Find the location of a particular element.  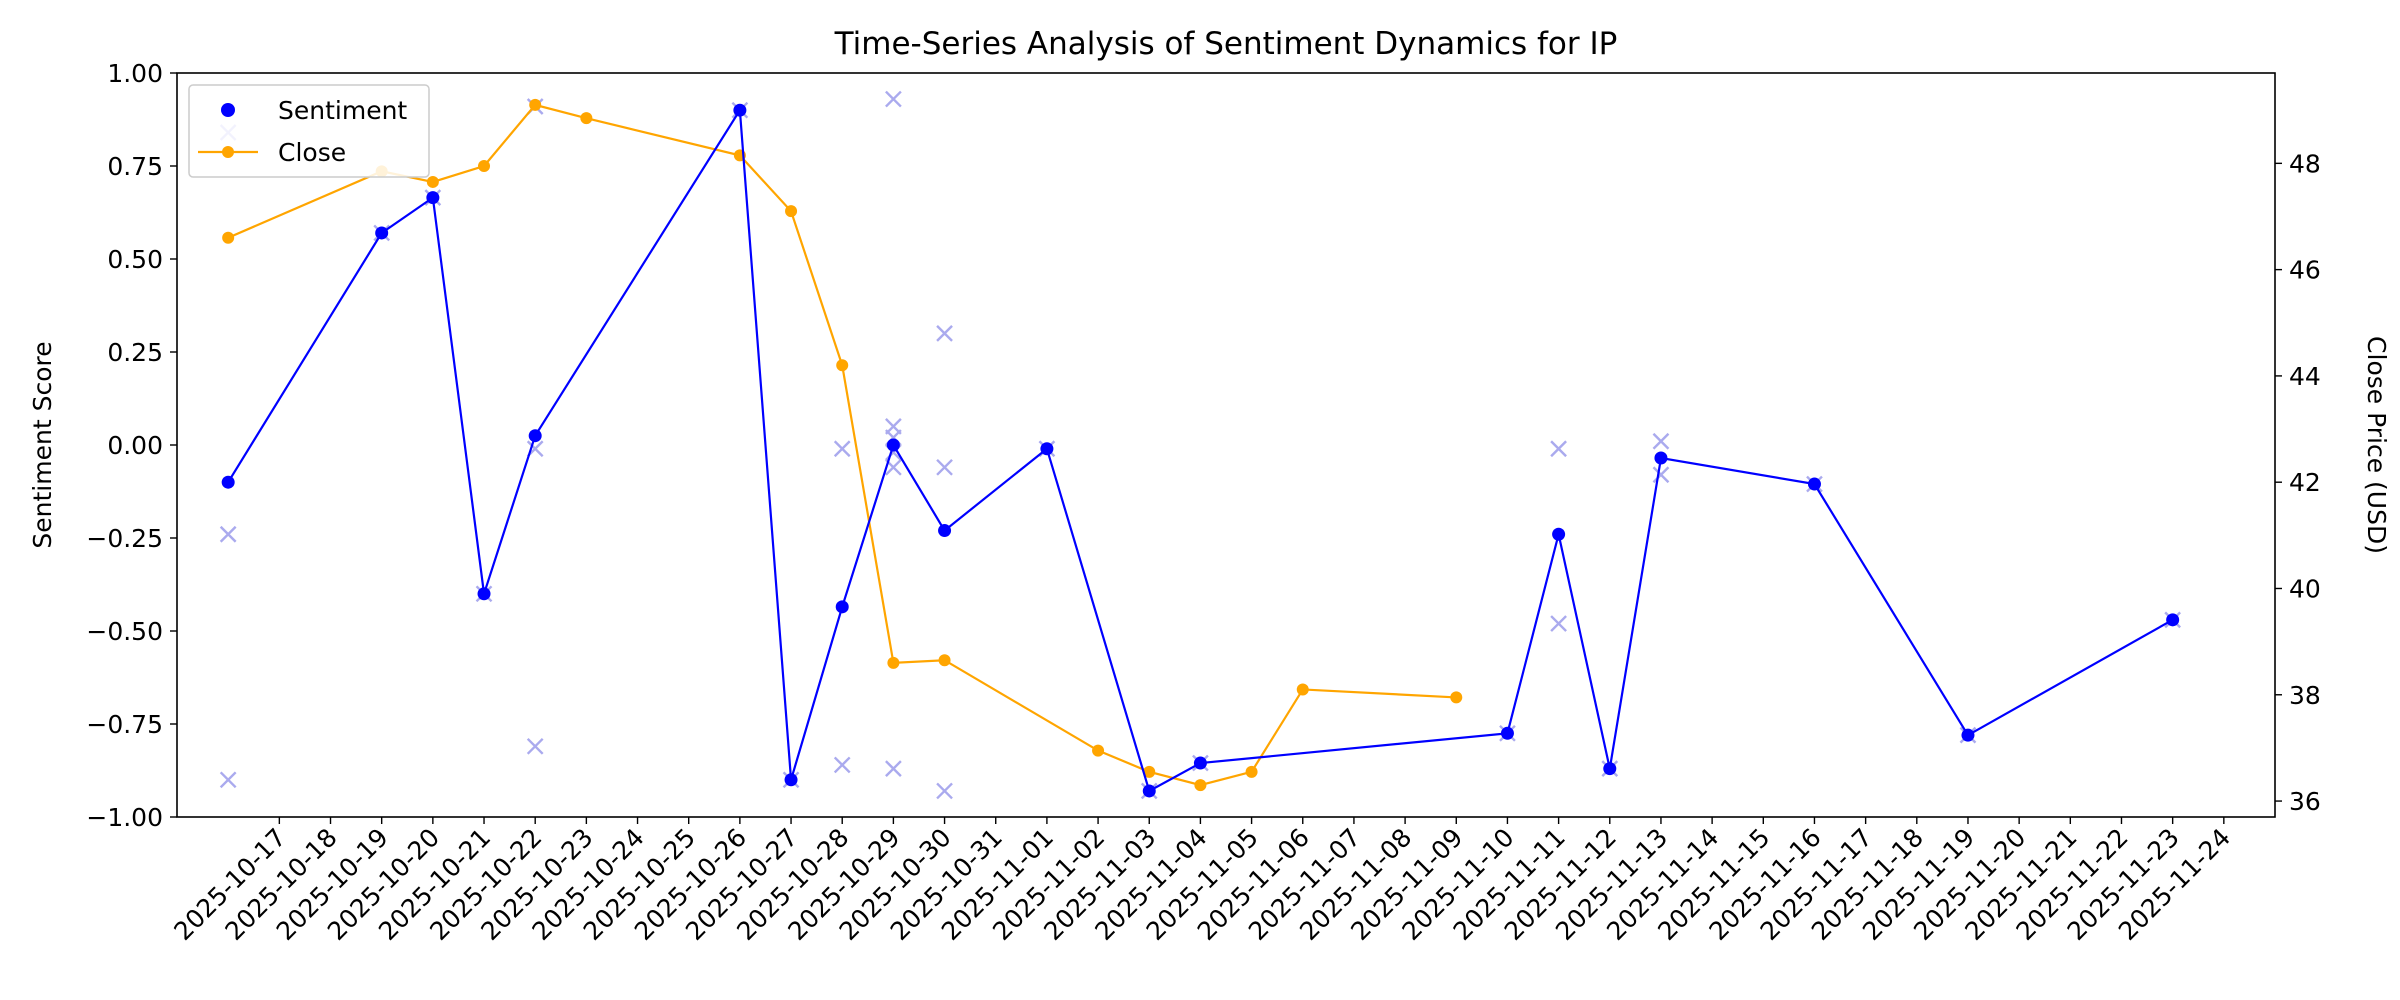

legend: Sentiment Close is located at coordinates (309, 131).